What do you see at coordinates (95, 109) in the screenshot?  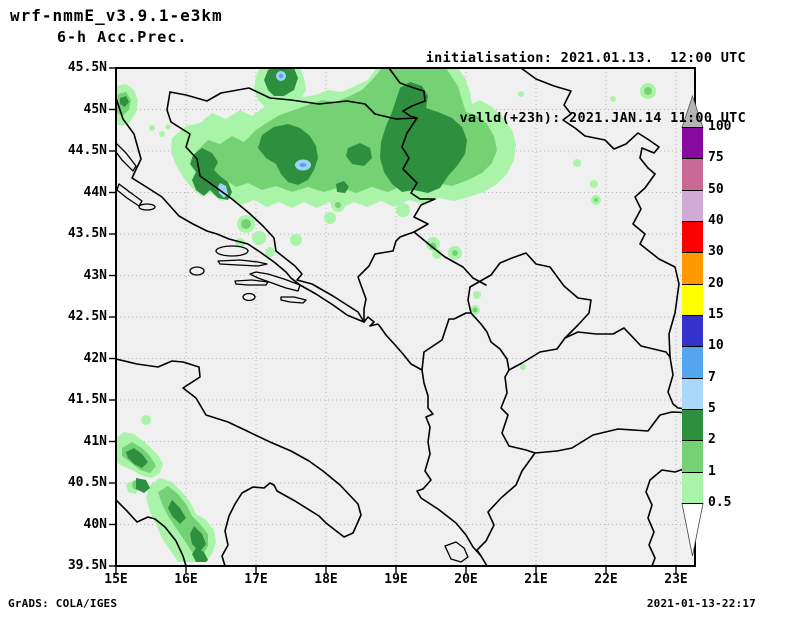 I see `lat-tick-label: 45N` at bounding box center [95, 109].